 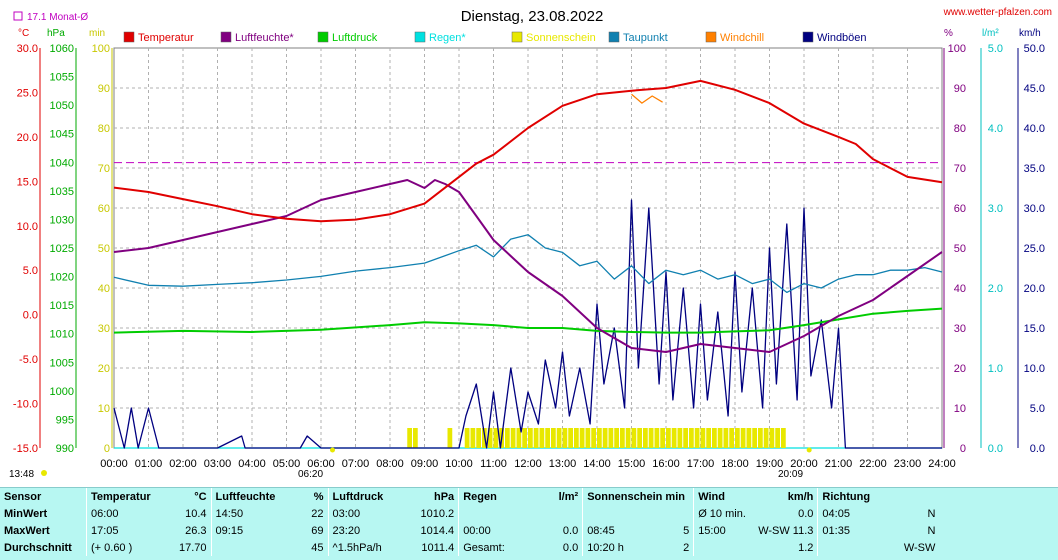 What do you see at coordinates (372, 513) in the screenshot?
I see `table-cell: 03:00` at bounding box center [372, 513].